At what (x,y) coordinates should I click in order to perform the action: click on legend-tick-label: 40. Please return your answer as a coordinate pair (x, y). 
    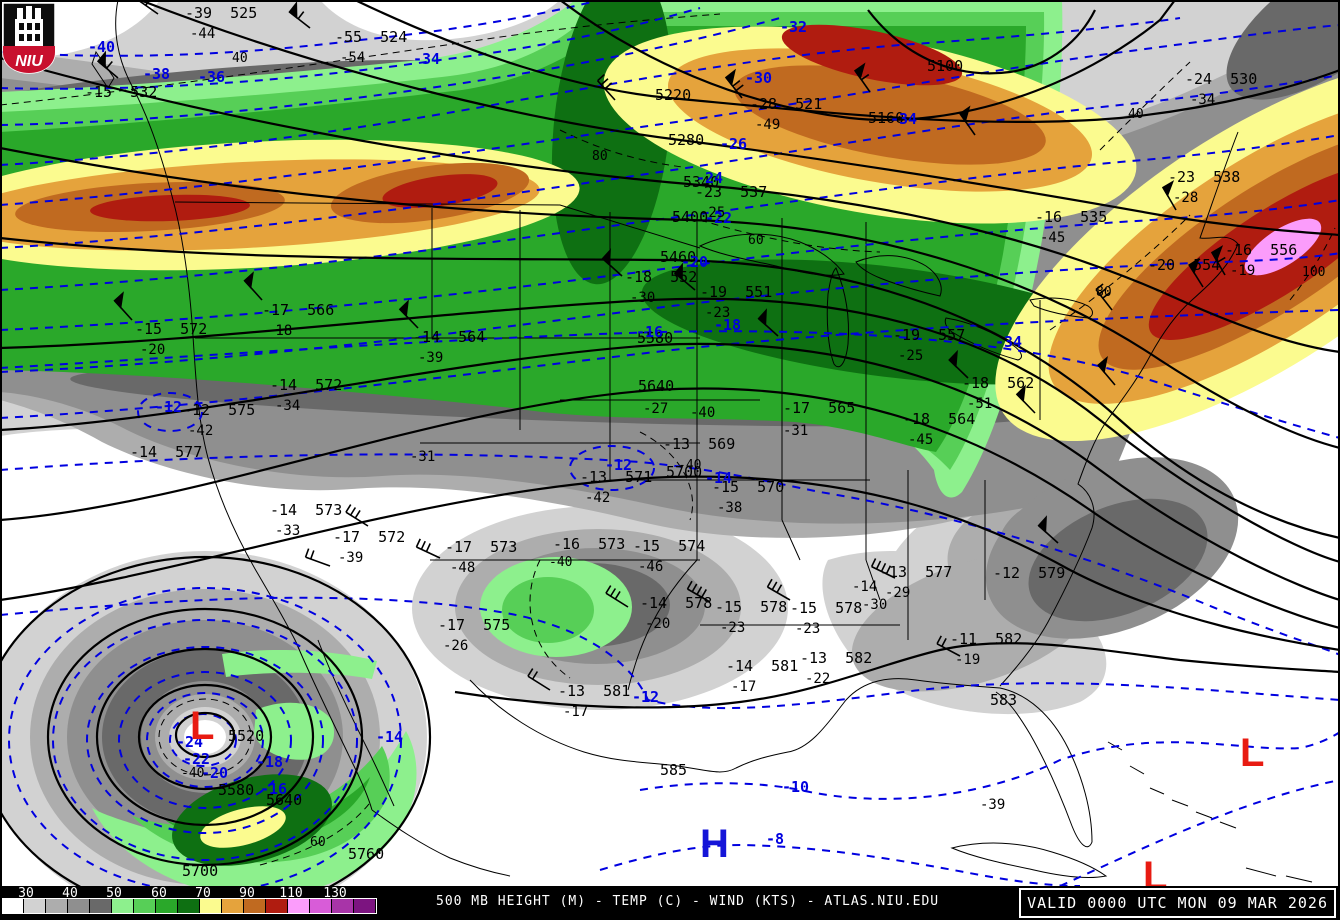
    Looking at the image, I should click on (70, 893).